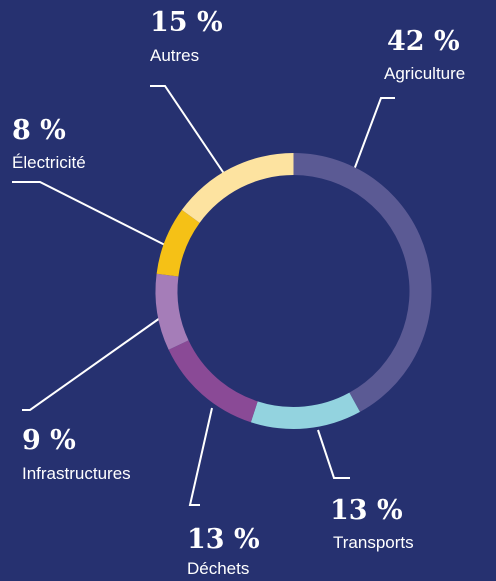 This screenshot has height=581, width=496. What do you see at coordinates (186, 22) in the screenshot?
I see `value-label: 15 %` at bounding box center [186, 22].